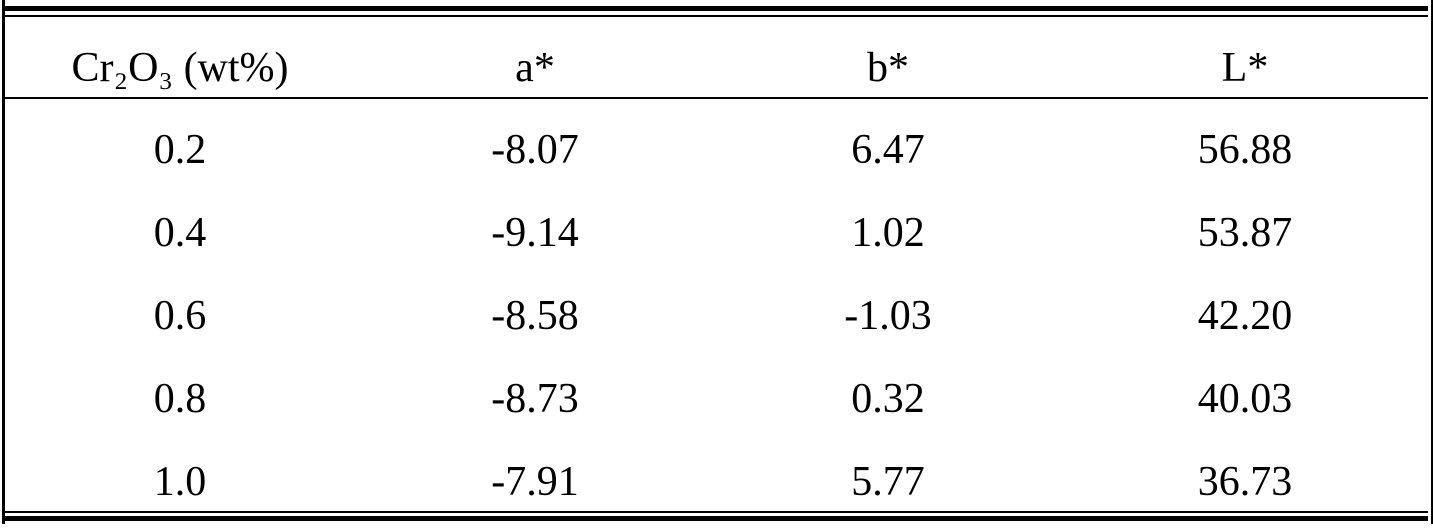 The width and height of the screenshot is (1433, 528). I want to click on table-cell: 0.2, so click(180, 150).